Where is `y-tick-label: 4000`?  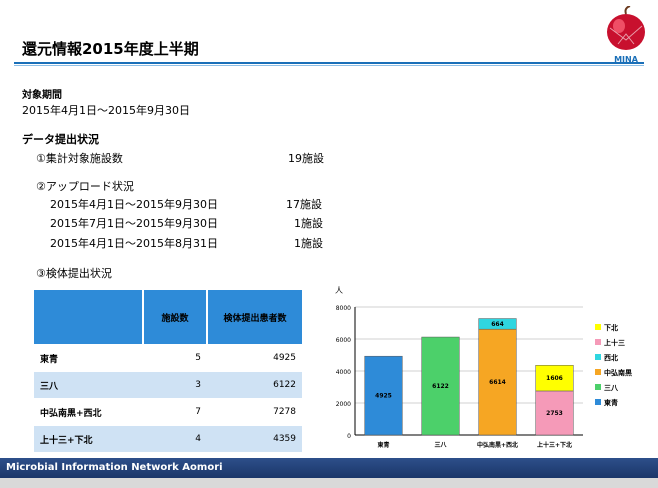 y-tick-label: 4000 is located at coordinates (343, 372).